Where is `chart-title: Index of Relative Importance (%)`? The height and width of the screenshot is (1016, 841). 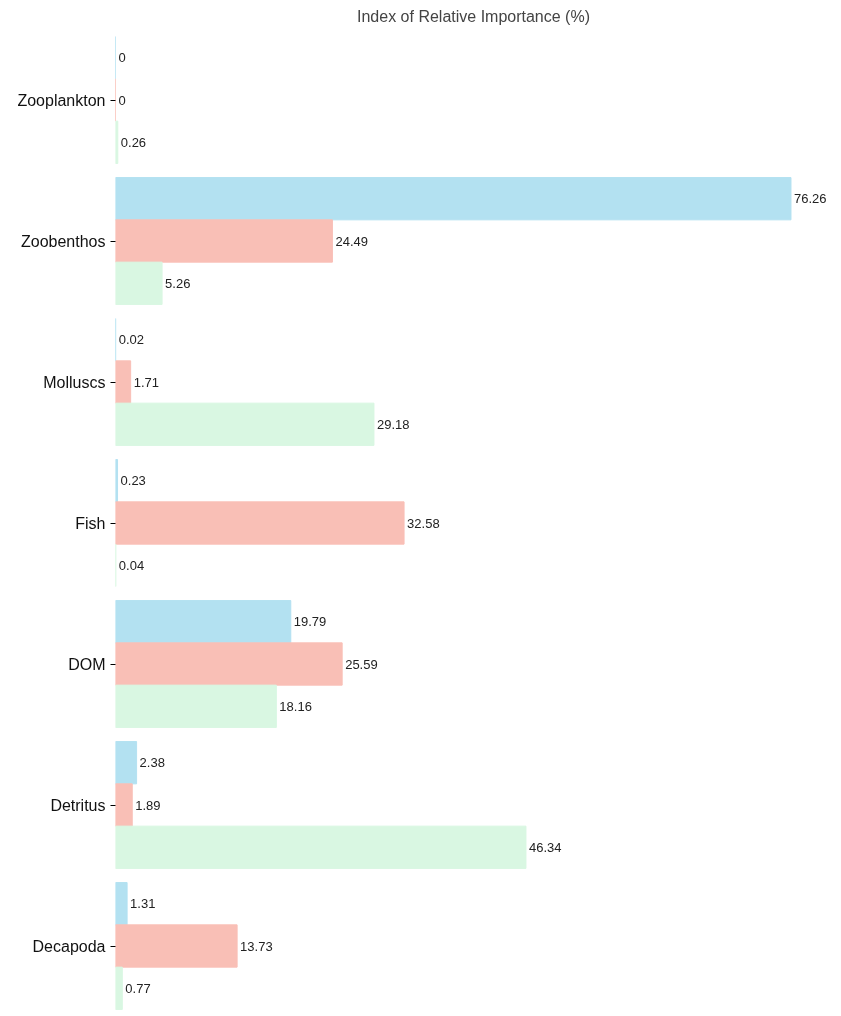
chart-title: Index of Relative Importance (%) is located at coordinates (473, 16).